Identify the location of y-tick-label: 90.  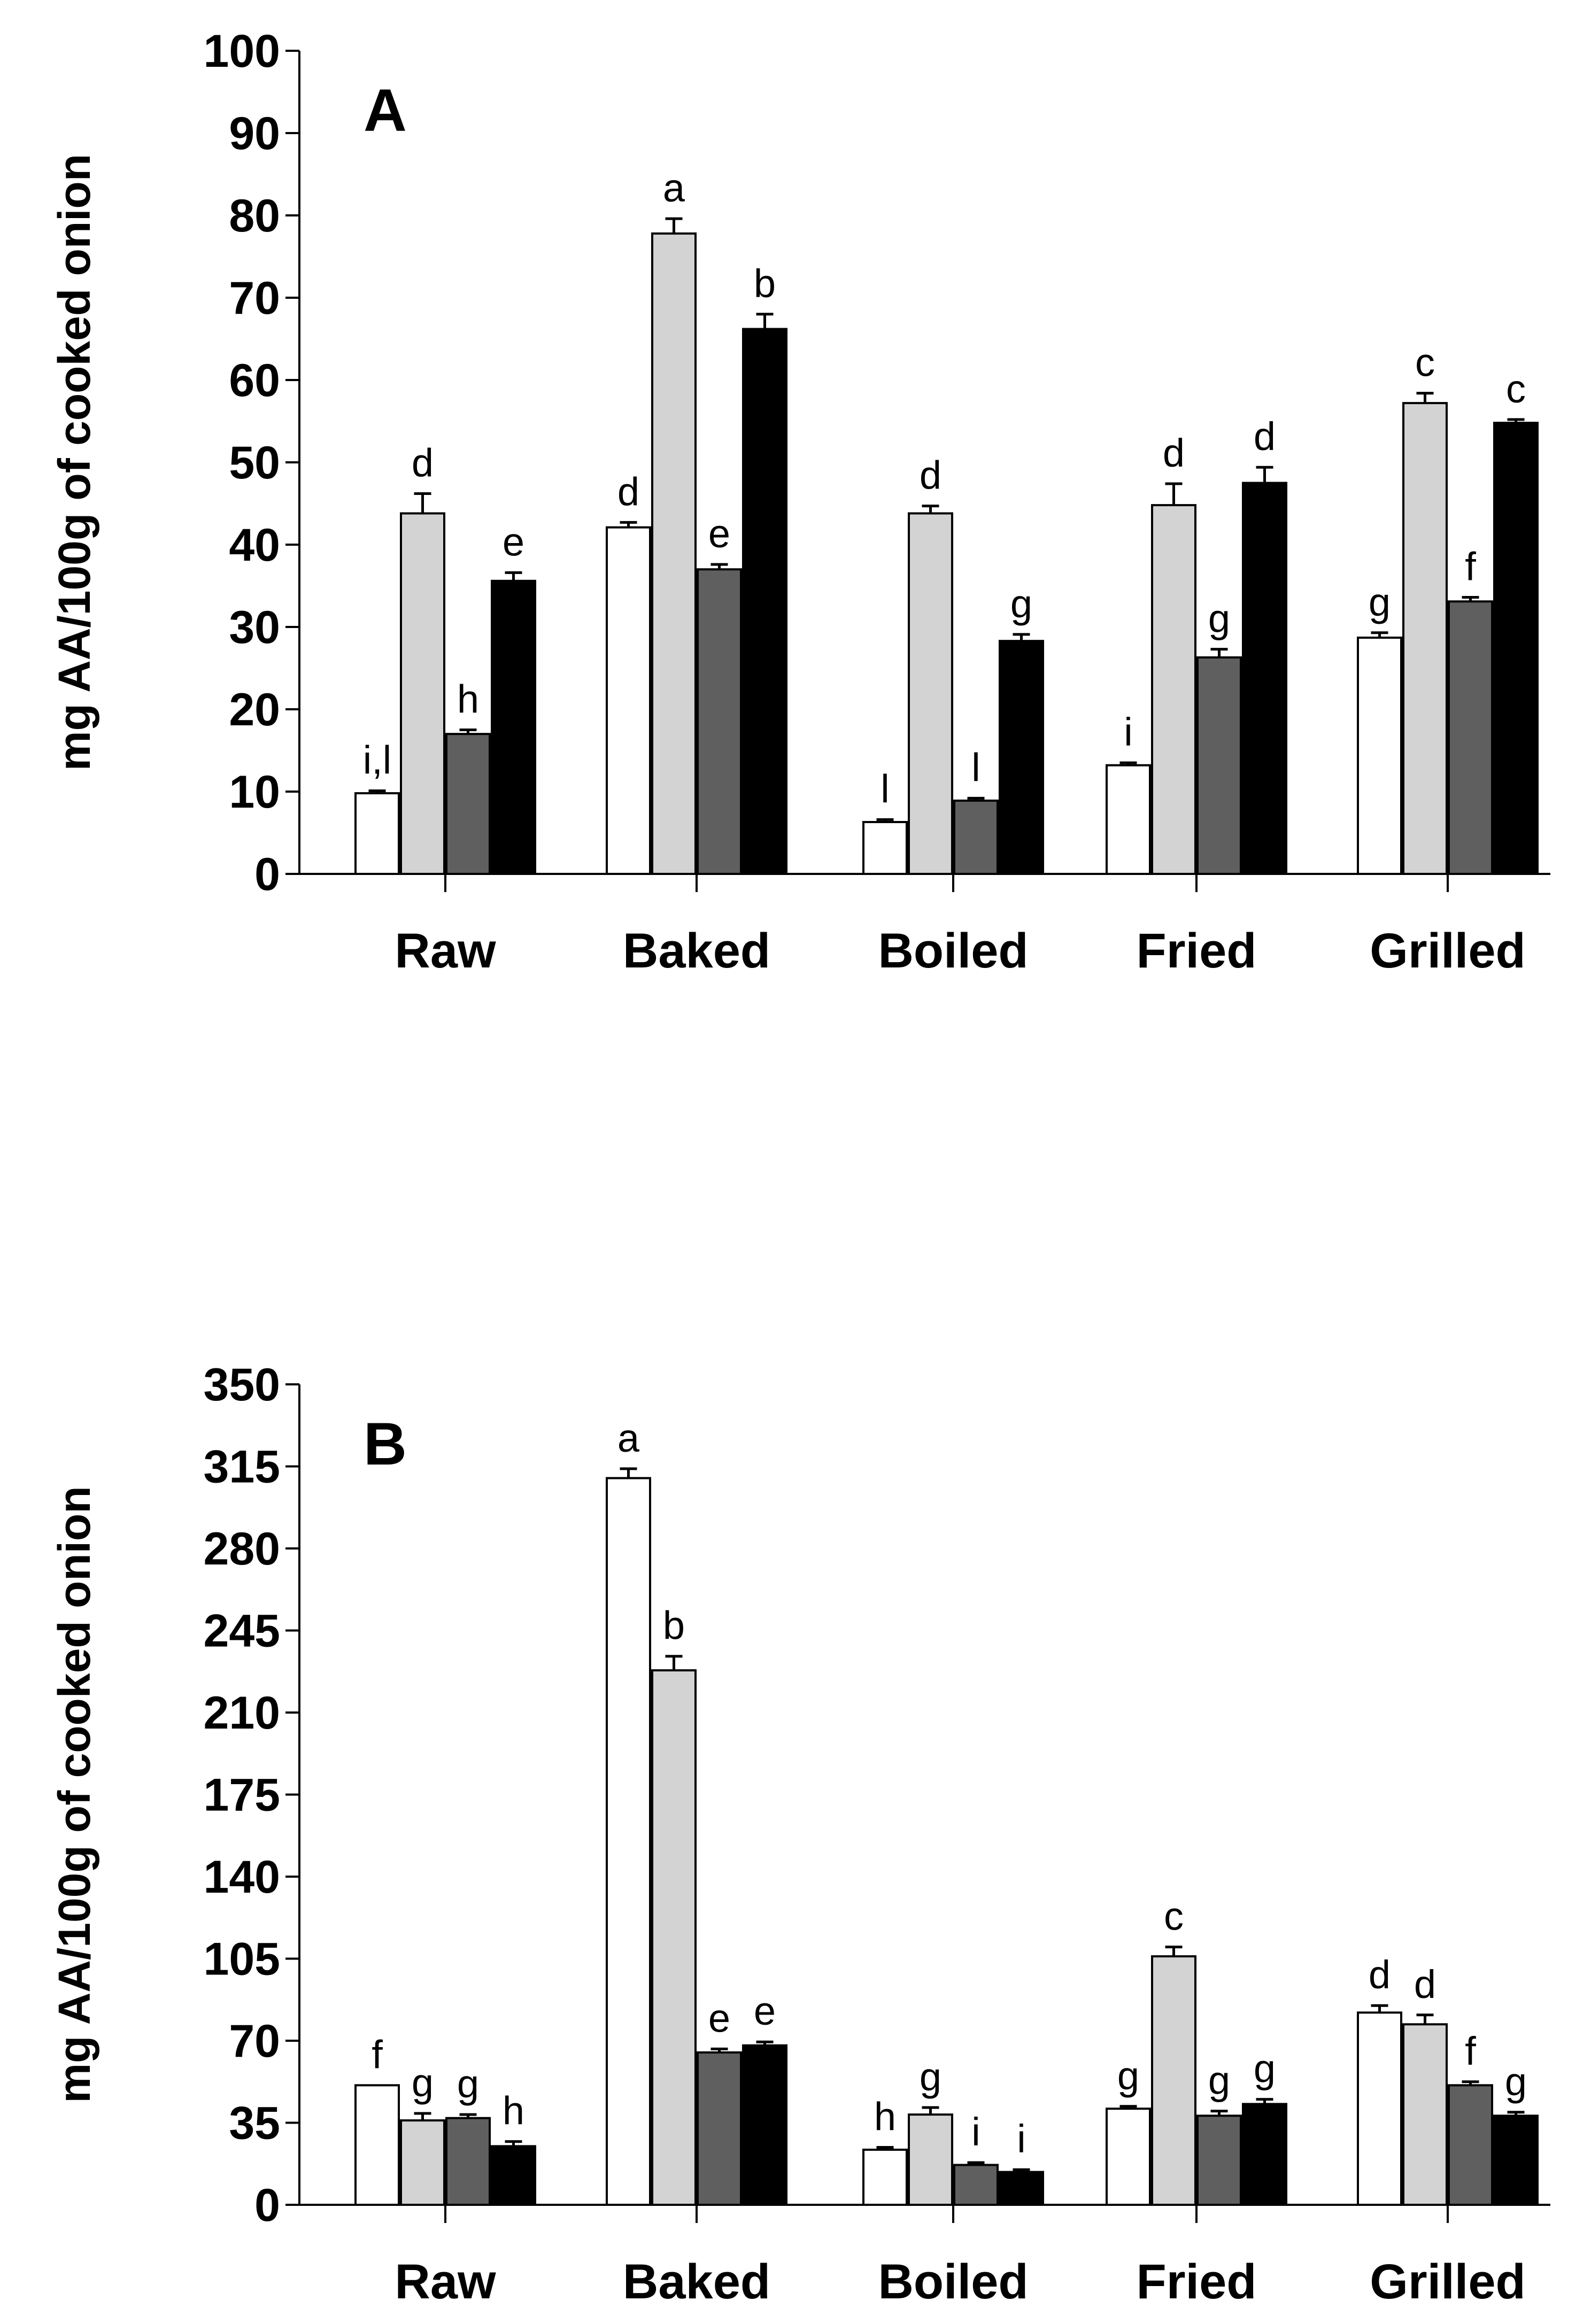
(255, 133).